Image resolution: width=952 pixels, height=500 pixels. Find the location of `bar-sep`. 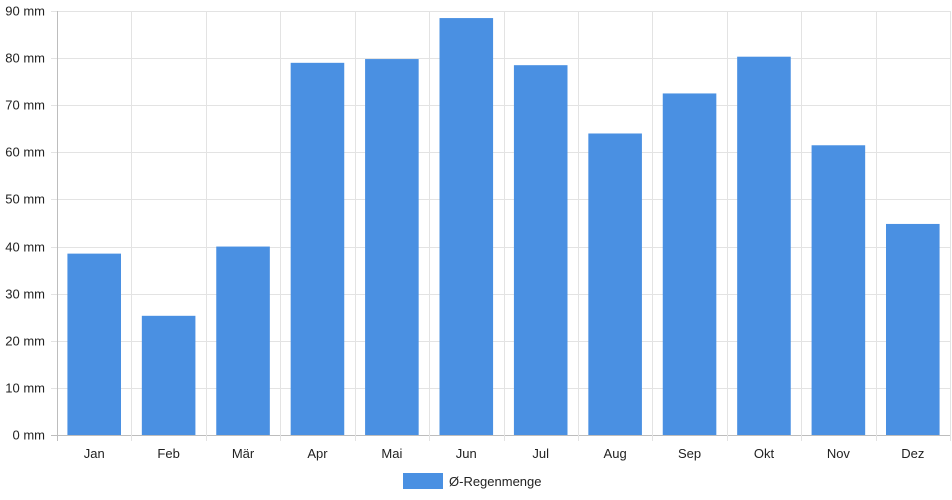

bar-sep is located at coordinates (689, 264).